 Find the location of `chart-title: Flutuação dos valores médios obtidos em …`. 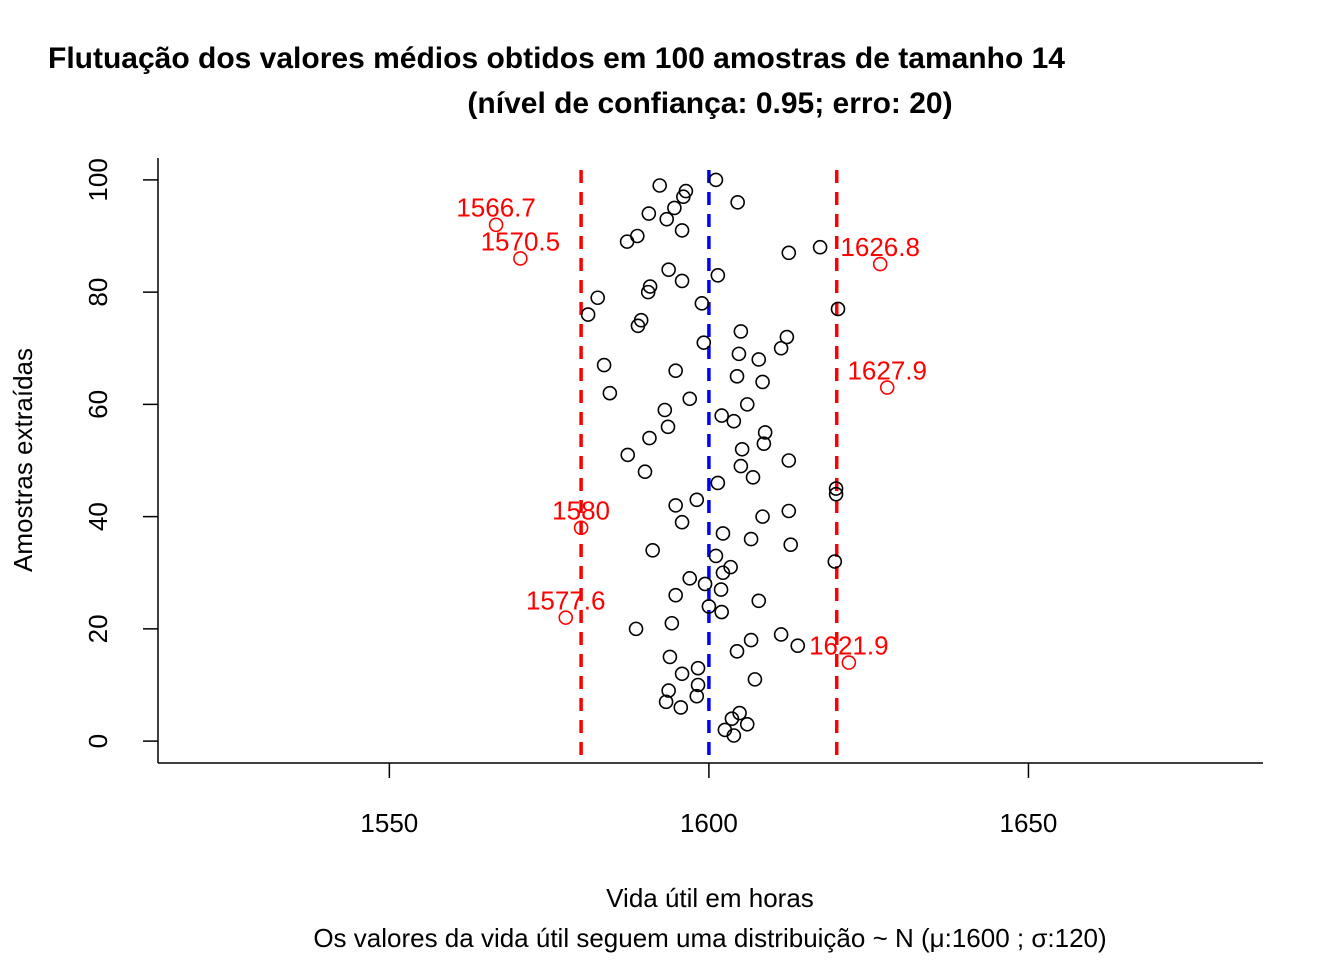

chart-title: Flutuação dos valores médios obtidos em … is located at coordinates (556, 58).